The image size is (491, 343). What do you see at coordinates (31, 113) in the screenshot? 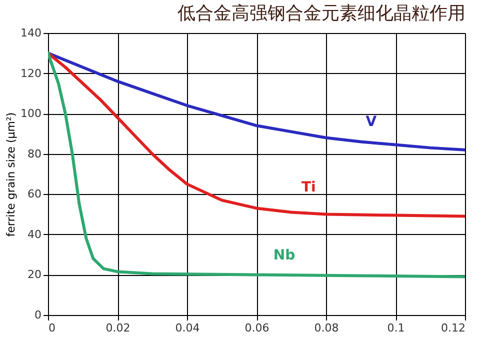
I see `y-tick-label: 100` at bounding box center [31, 113].